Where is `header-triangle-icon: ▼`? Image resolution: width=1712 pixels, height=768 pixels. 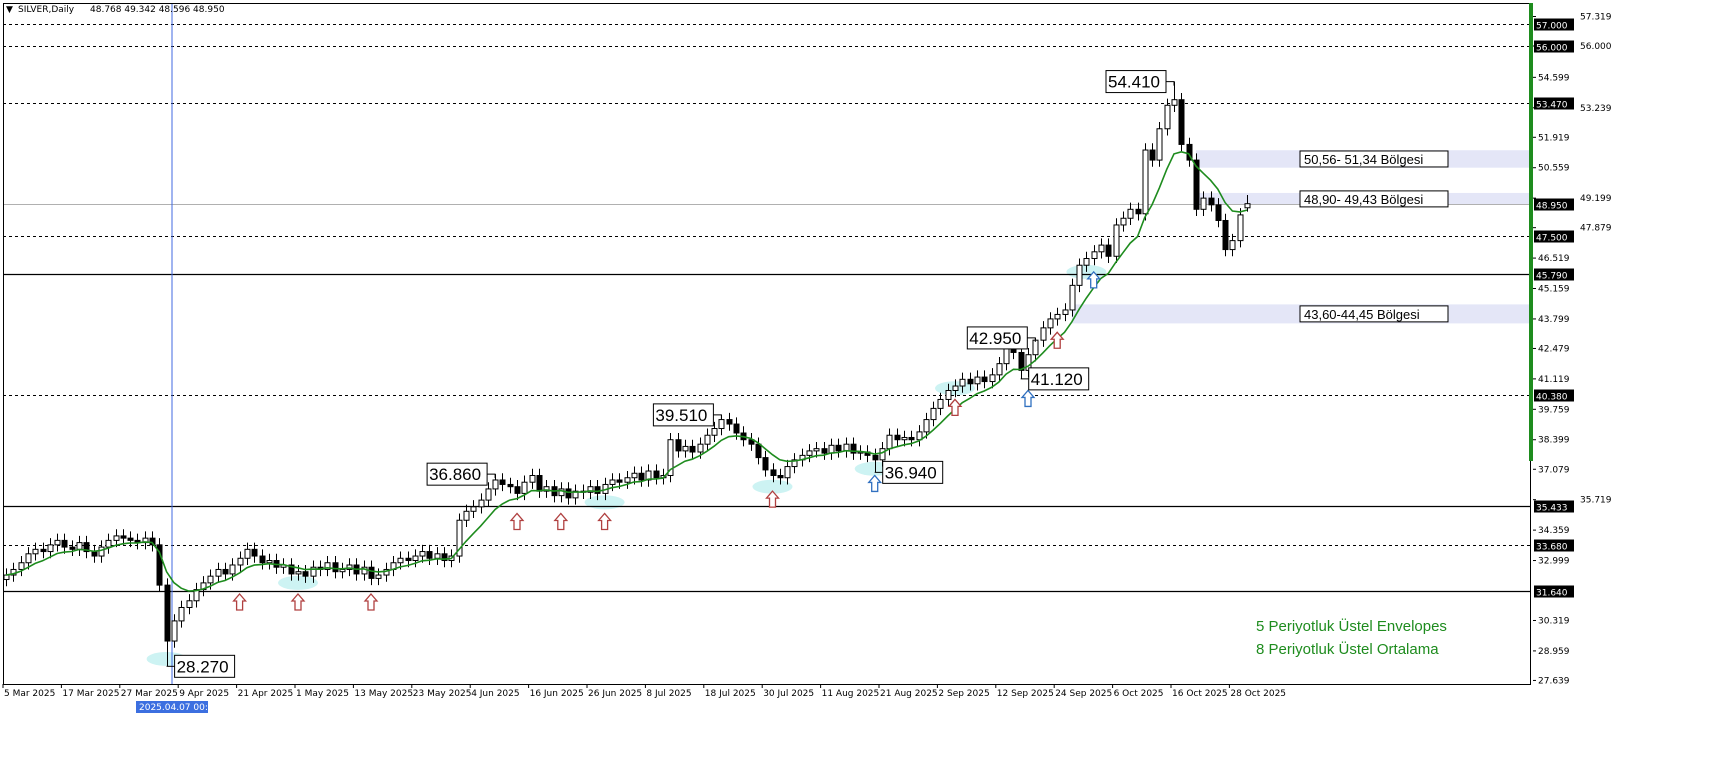
header-triangle-icon: ▼ is located at coordinates (9, 10).